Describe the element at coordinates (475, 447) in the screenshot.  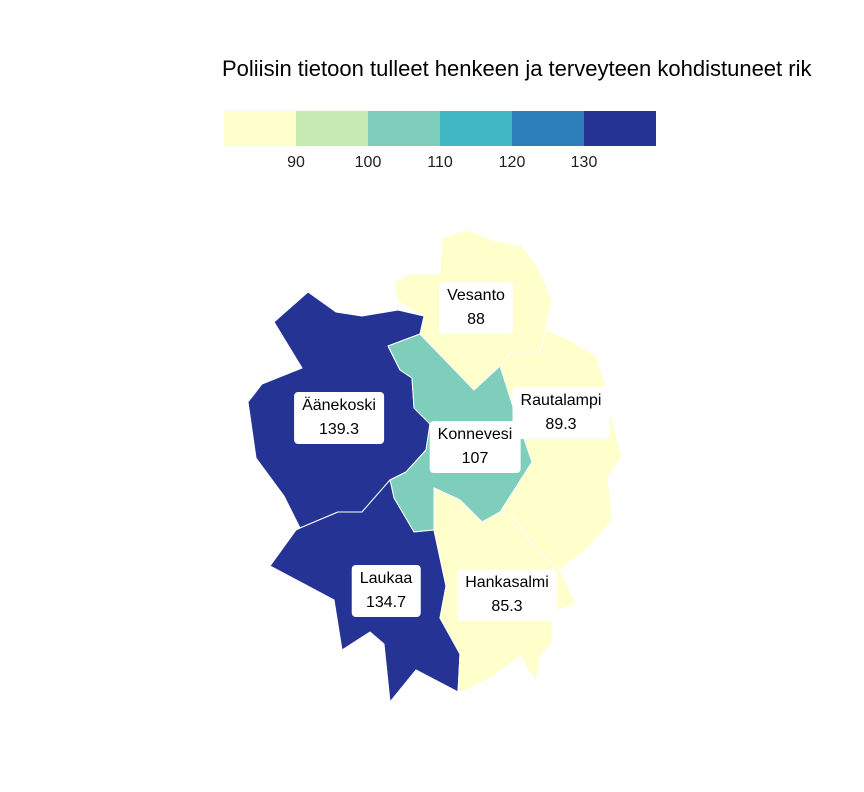
I see `region-label-konnevesi: Konnevesi 107` at that location.